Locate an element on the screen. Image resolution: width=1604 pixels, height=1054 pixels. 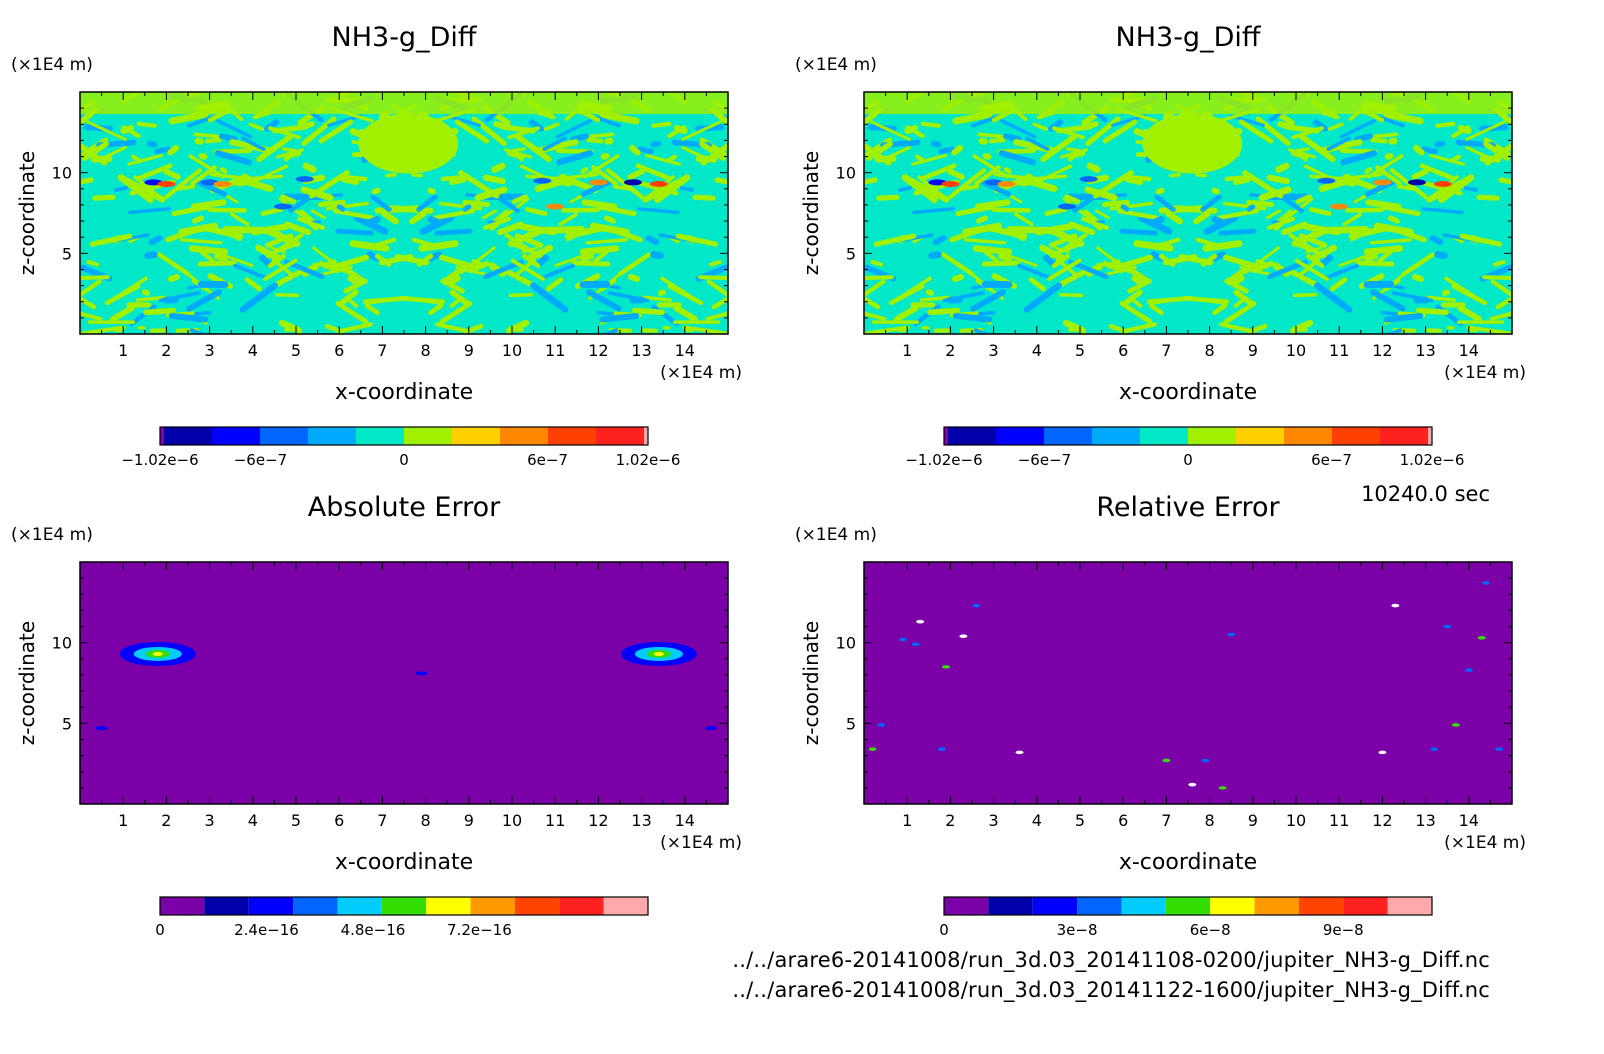
x-tick-label: 7 is located at coordinates (1166, 350).